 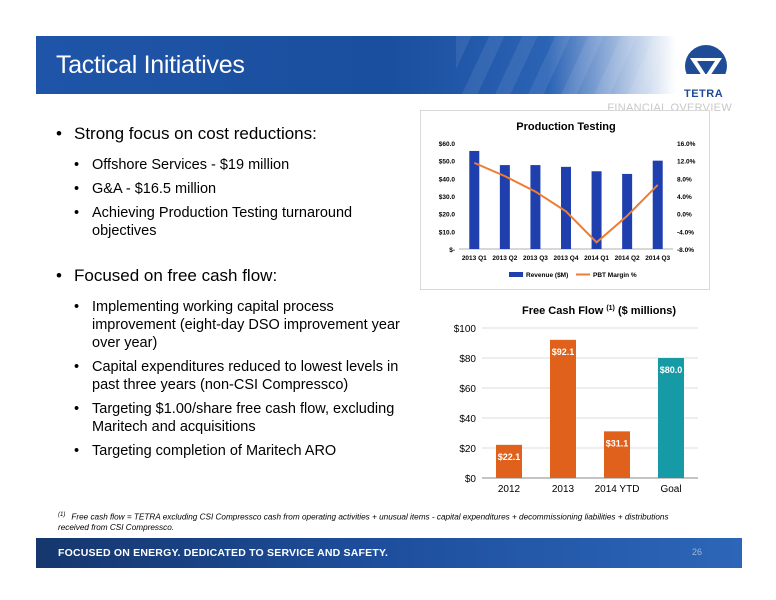 I want to click on sub-bullet: Targeting completion of Maritech ARO, so click(x=240, y=451).